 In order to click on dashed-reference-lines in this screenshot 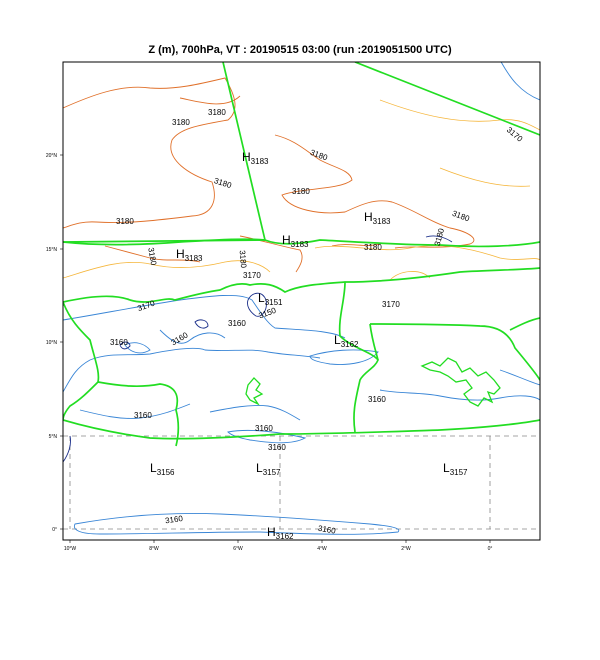, I will do `click(301, 482)`.